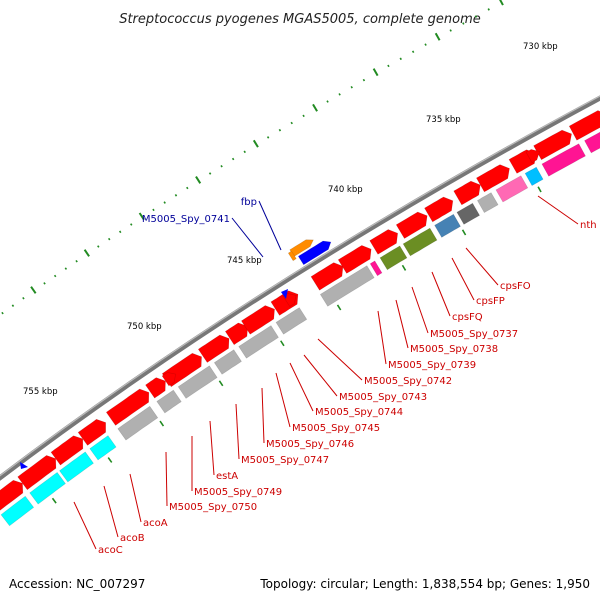  I want to click on gene-label-M5005_Spy_0742: M5005_Spy_0742, so click(408, 381).